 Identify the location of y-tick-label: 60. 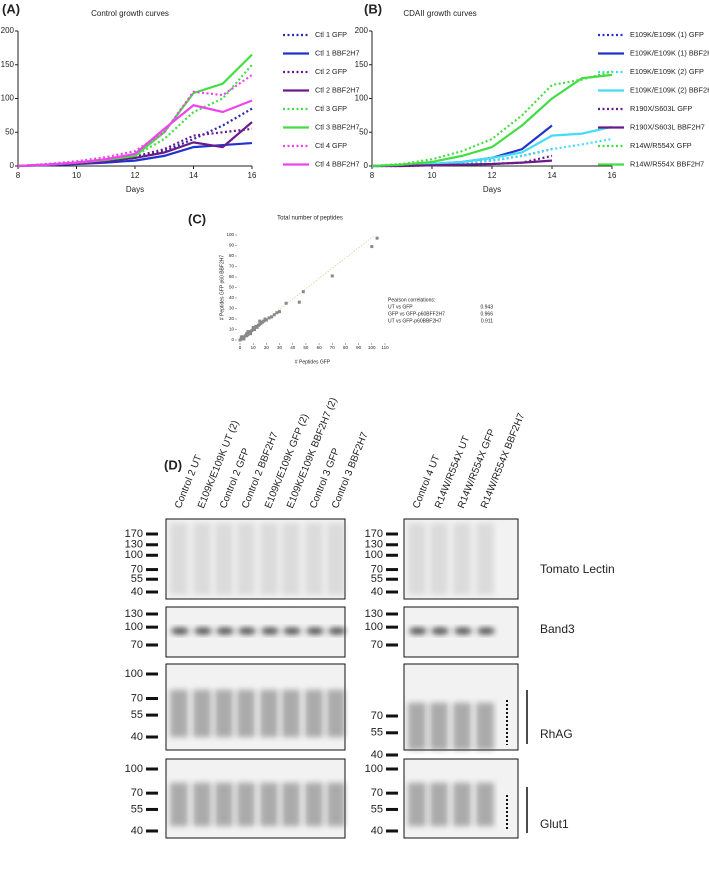
(232, 276).